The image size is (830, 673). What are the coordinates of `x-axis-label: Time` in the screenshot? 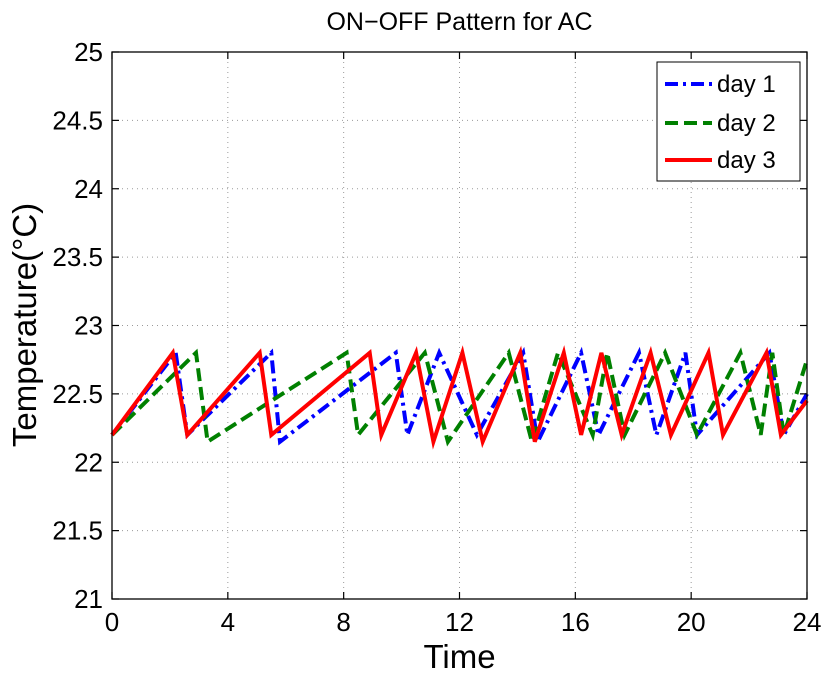 It's located at (459, 655).